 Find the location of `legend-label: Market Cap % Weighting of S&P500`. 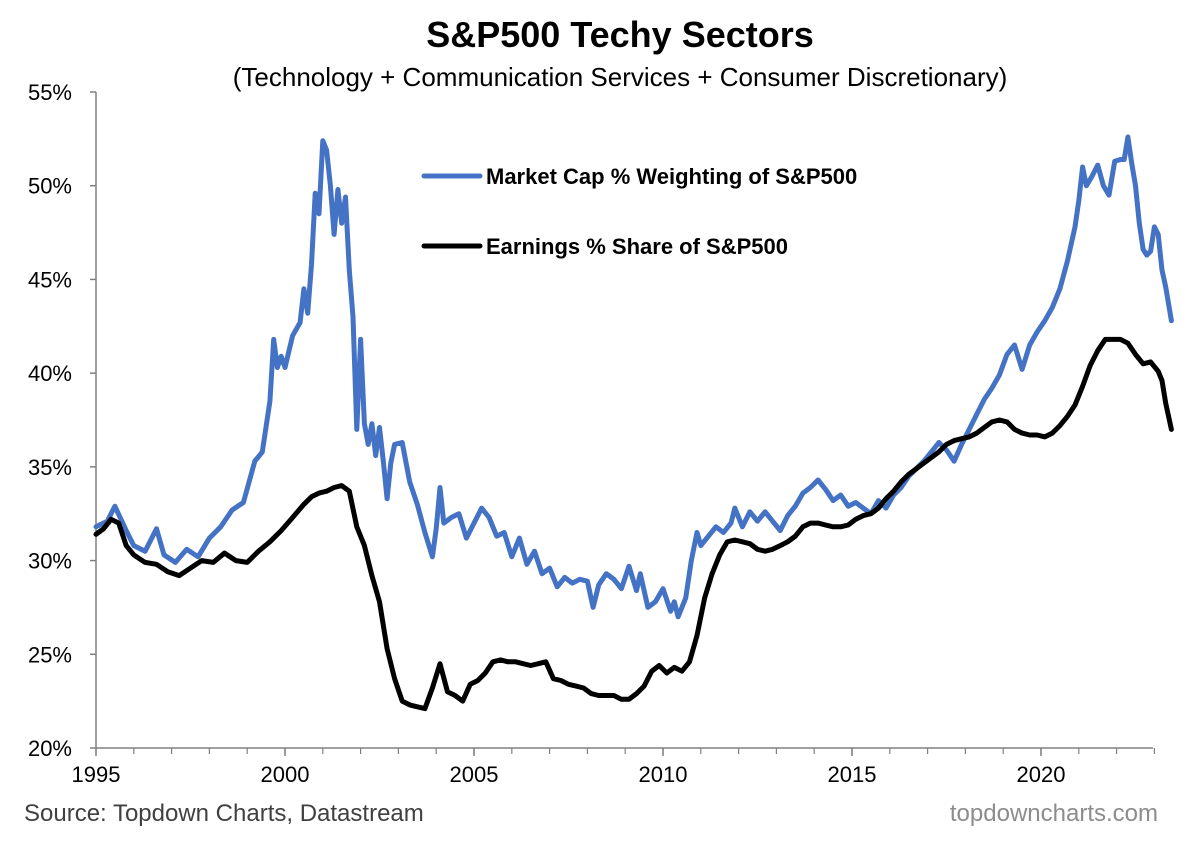

legend-label: Market Cap % Weighting of S&P500 is located at coordinates (671, 176).